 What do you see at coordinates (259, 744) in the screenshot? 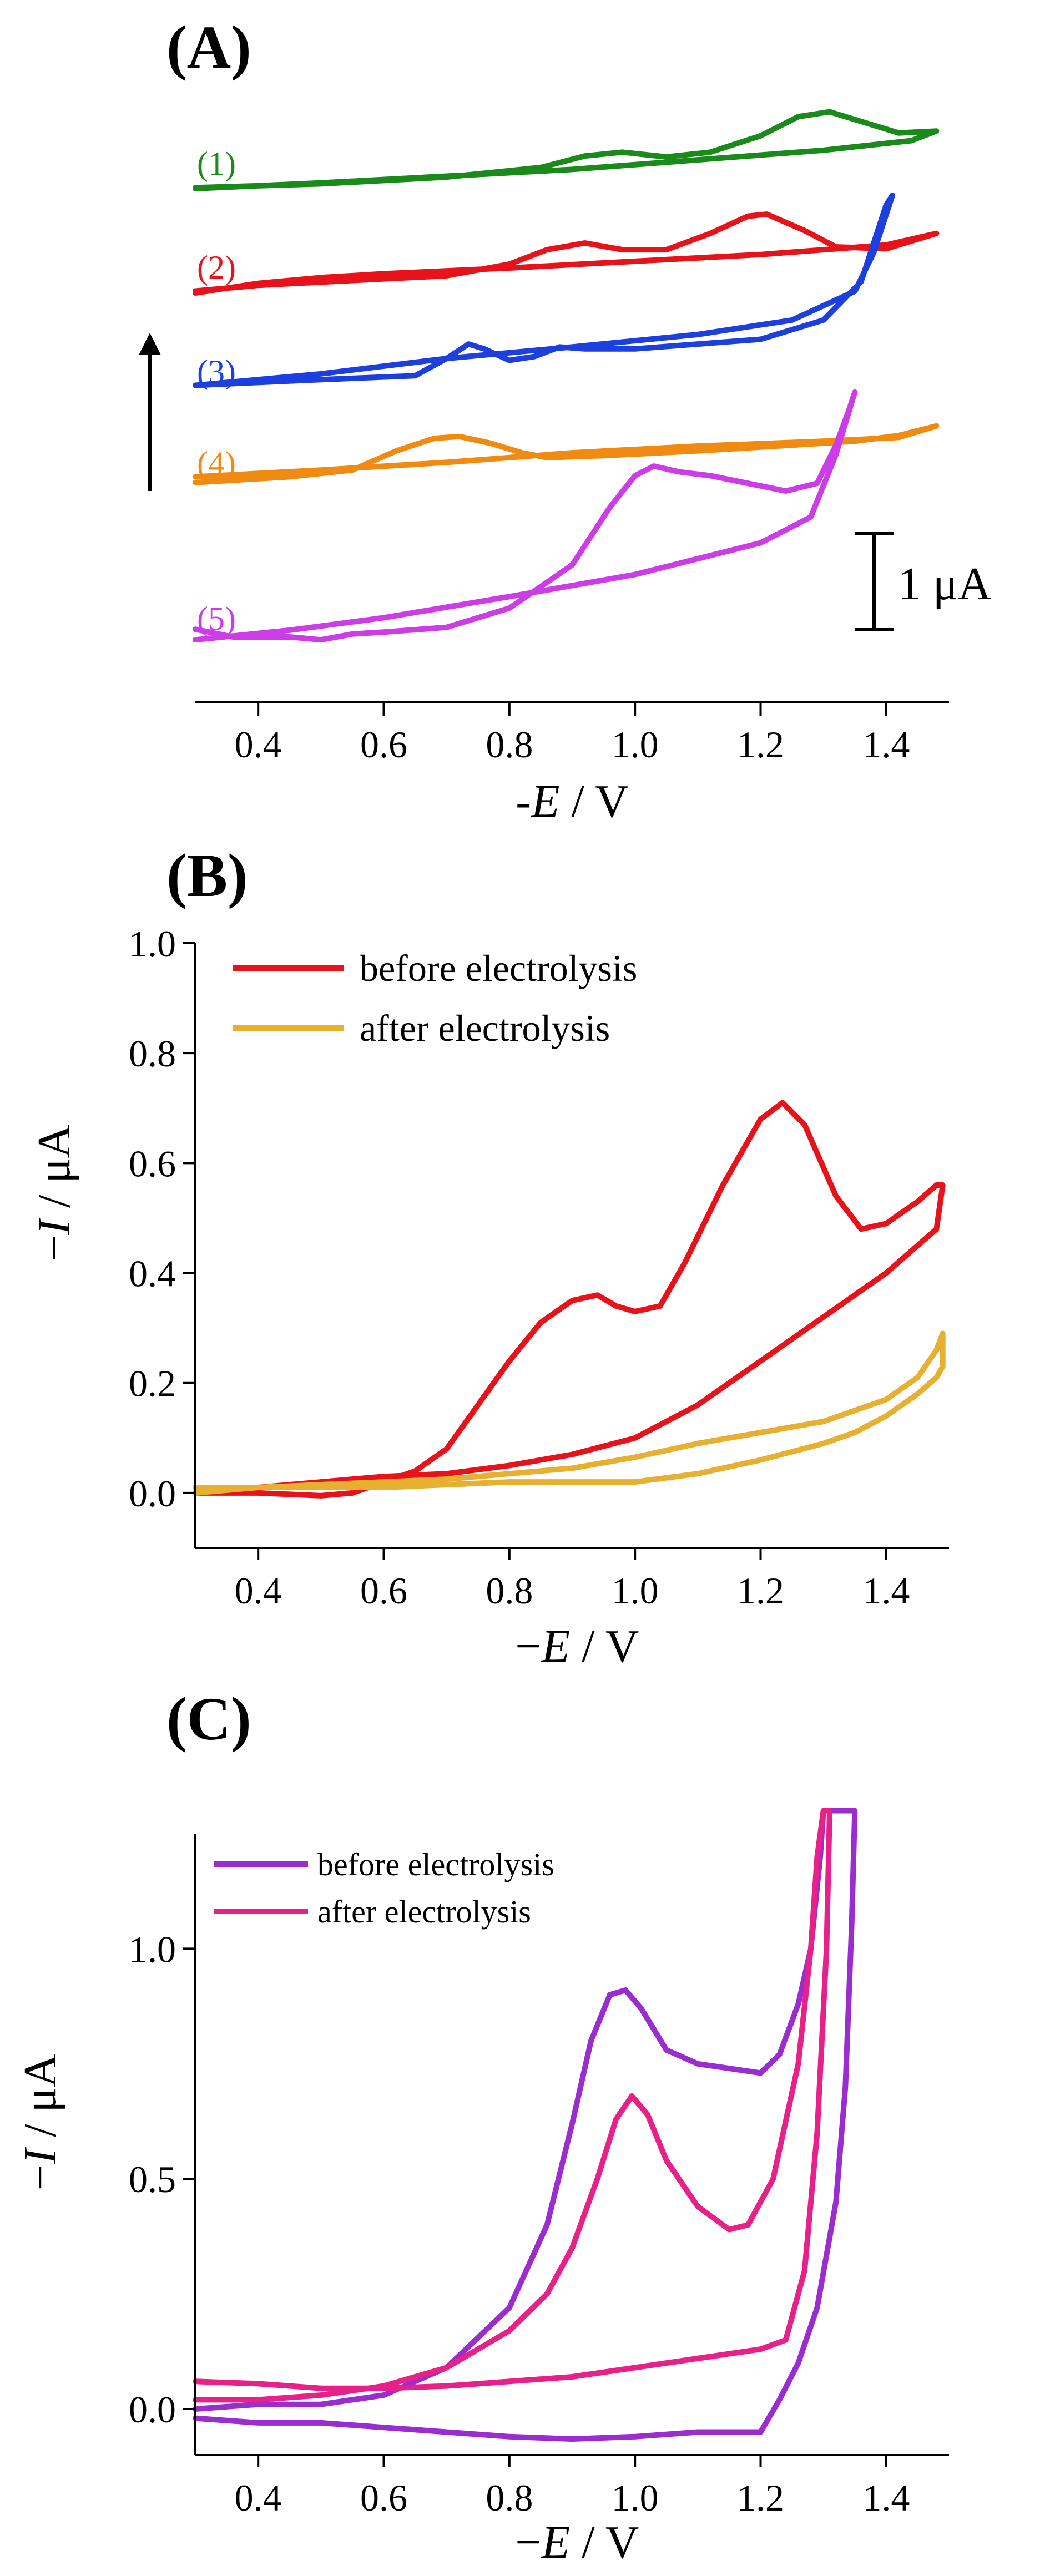
I see `panel-a-x-tick-label: 0.4` at bounding box center [259, 744].